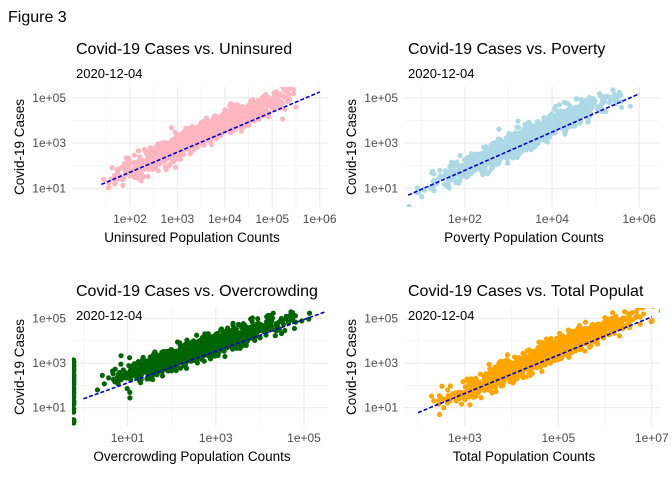  I want to click on chart-title: Covid-19 Cases vs. Poverty, so click(506, 49).